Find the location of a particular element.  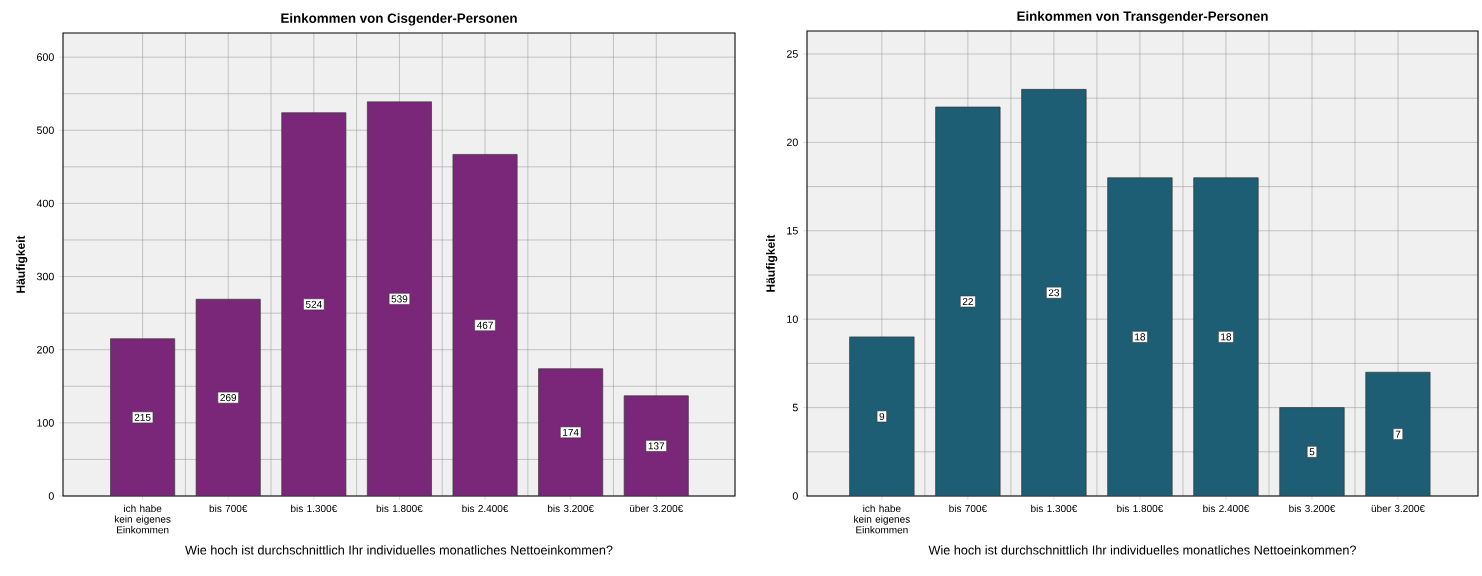

data-label: 7 is located at coordinates (1398, 434).